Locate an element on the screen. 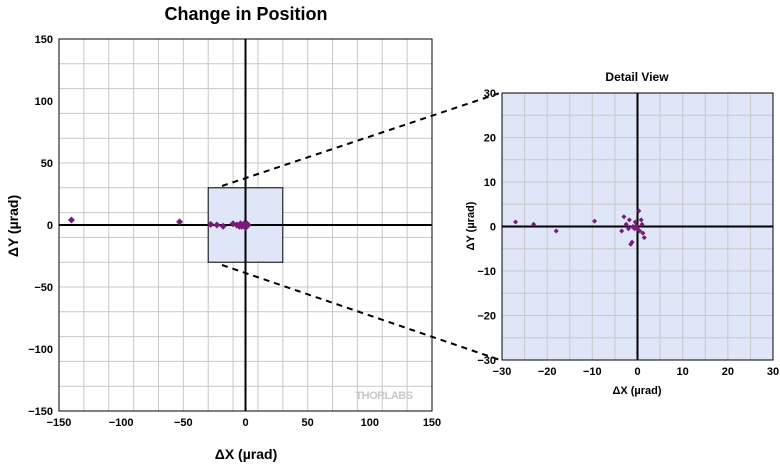 Image resolution: width=780 pixels, height=464 pixels. y-tick-label: −150 is located at coordinates (40, 412).